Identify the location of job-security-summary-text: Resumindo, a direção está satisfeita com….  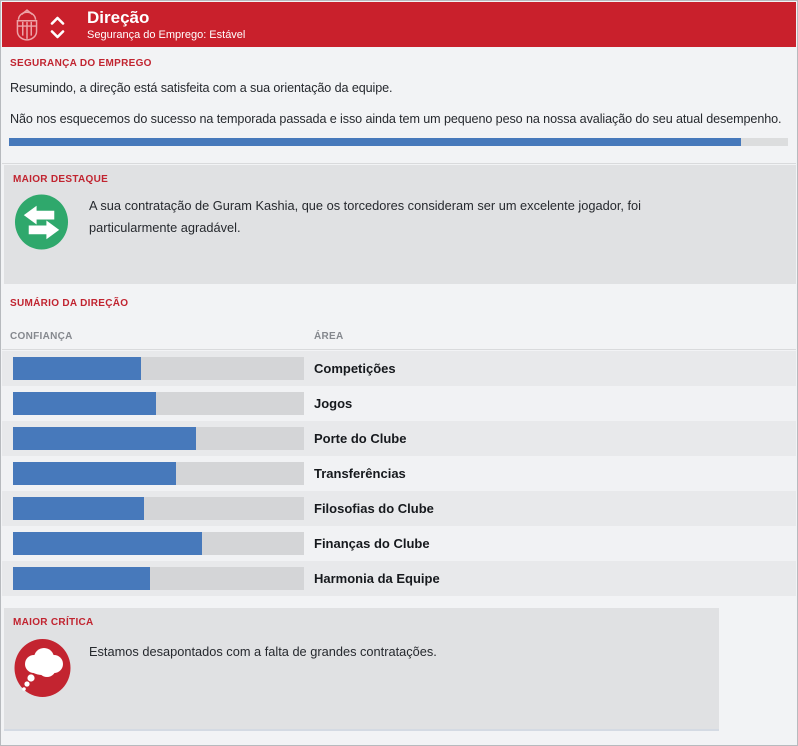
(201, 88).